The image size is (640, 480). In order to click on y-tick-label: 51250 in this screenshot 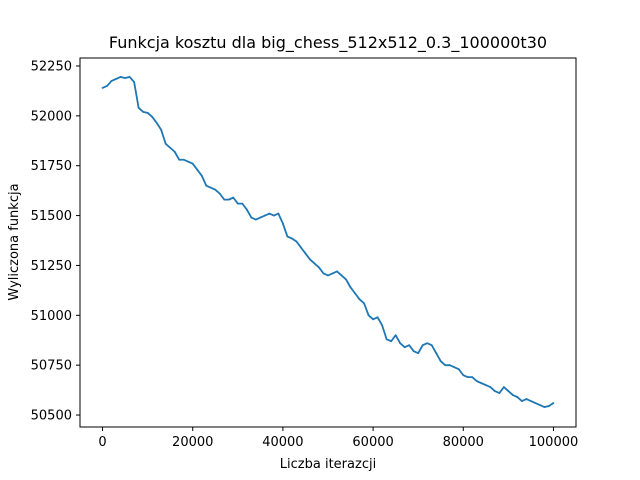, I will do `click(51, 266)`.